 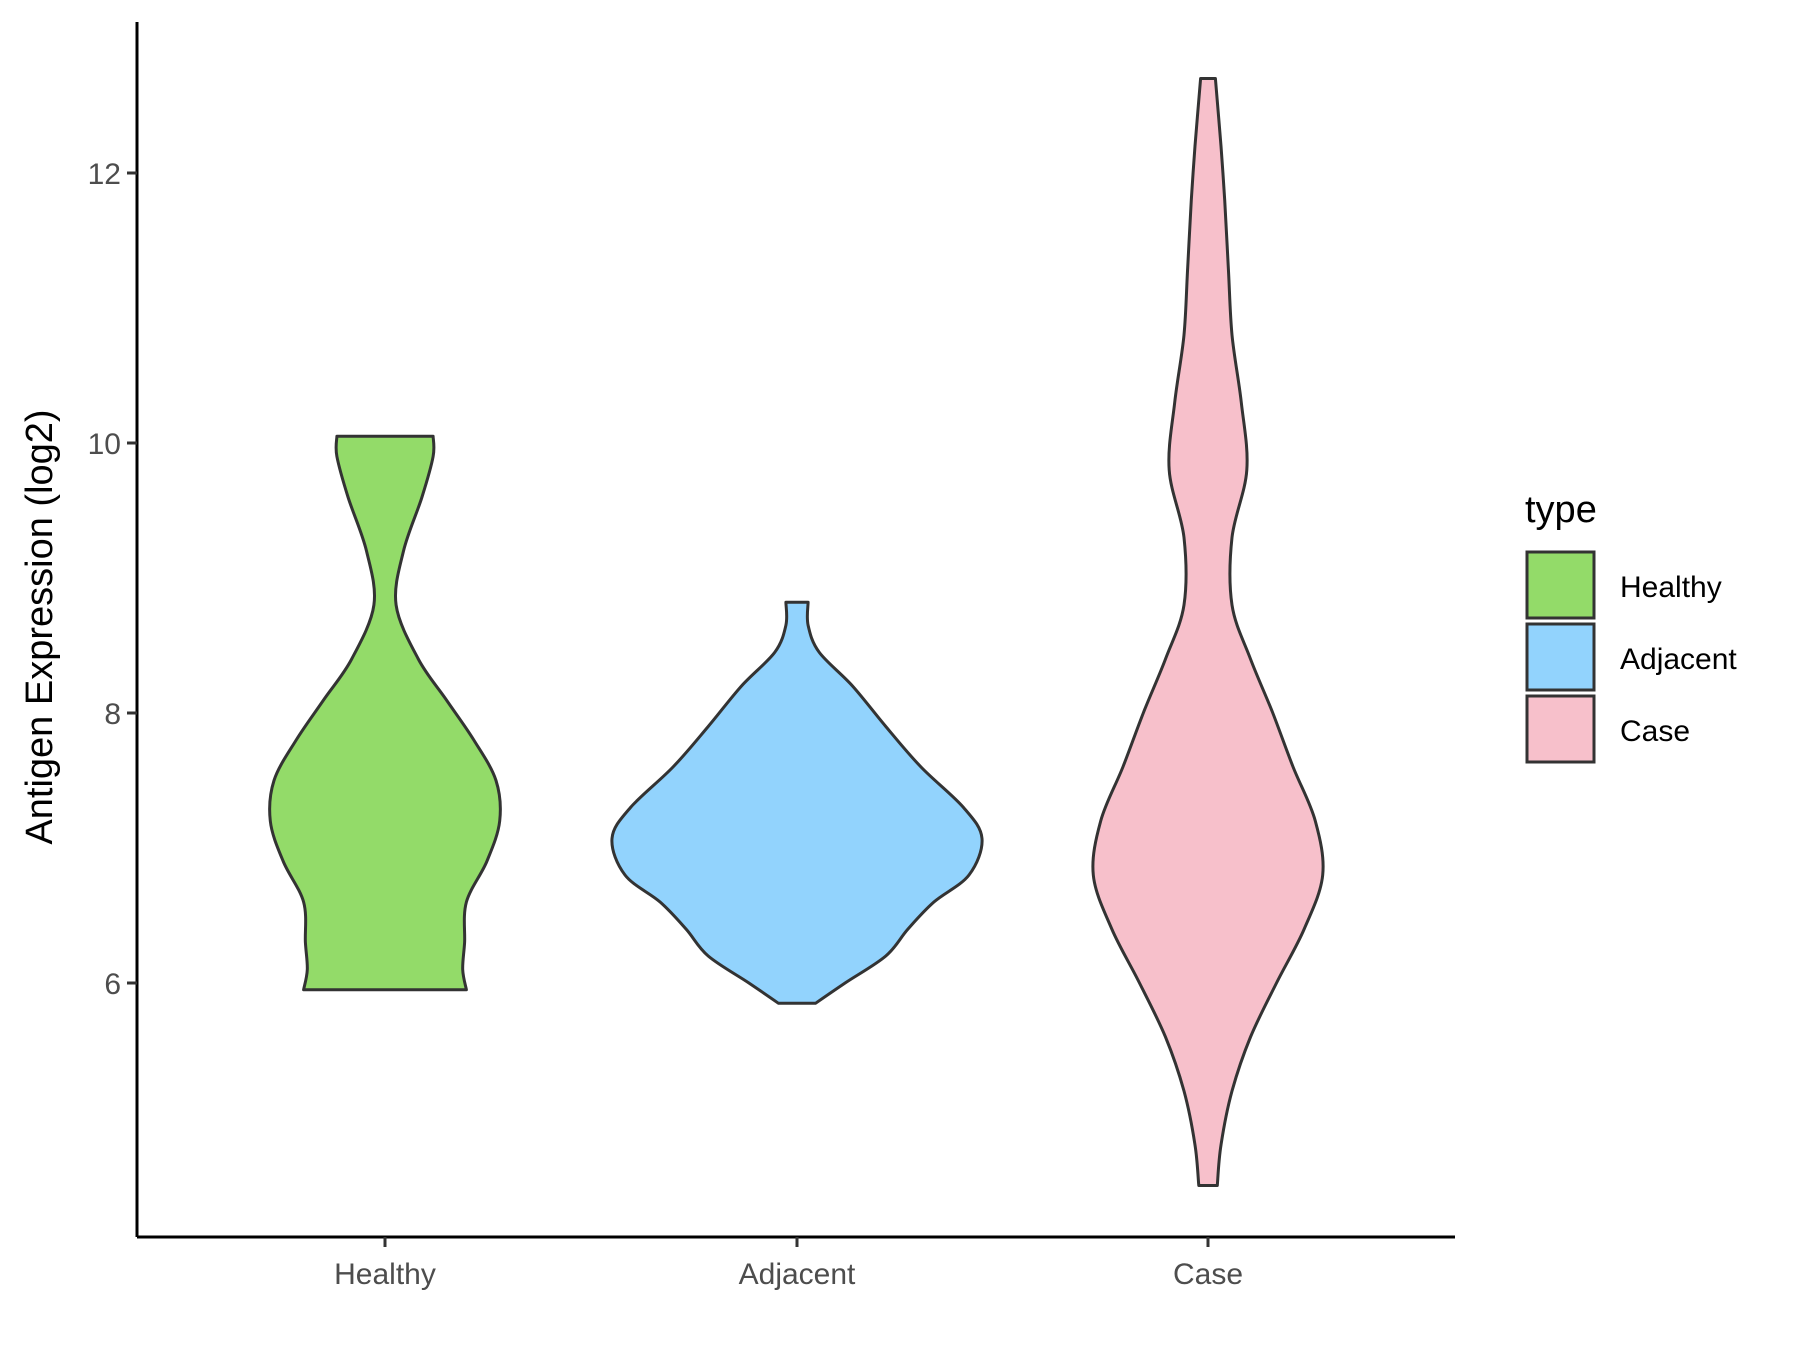 What do you see at coordinates (1560, 585) in the screenshot?
I see `legend-swatch-healthy` at bounding box center [1560, 585].